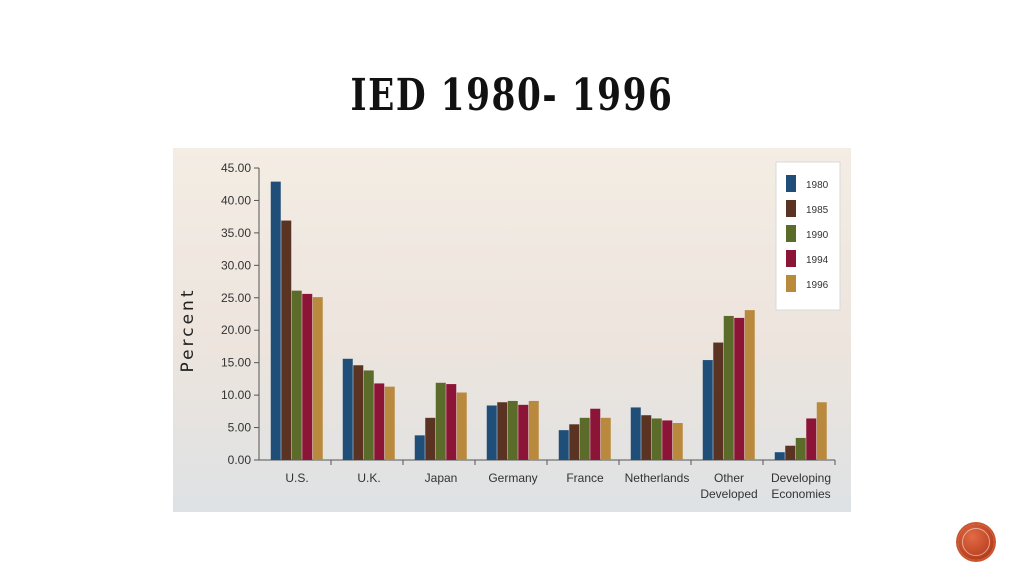  Describe the element at coordinates (188, 330) in the screenshot. I see `y-axis-label: Percent` at that location.